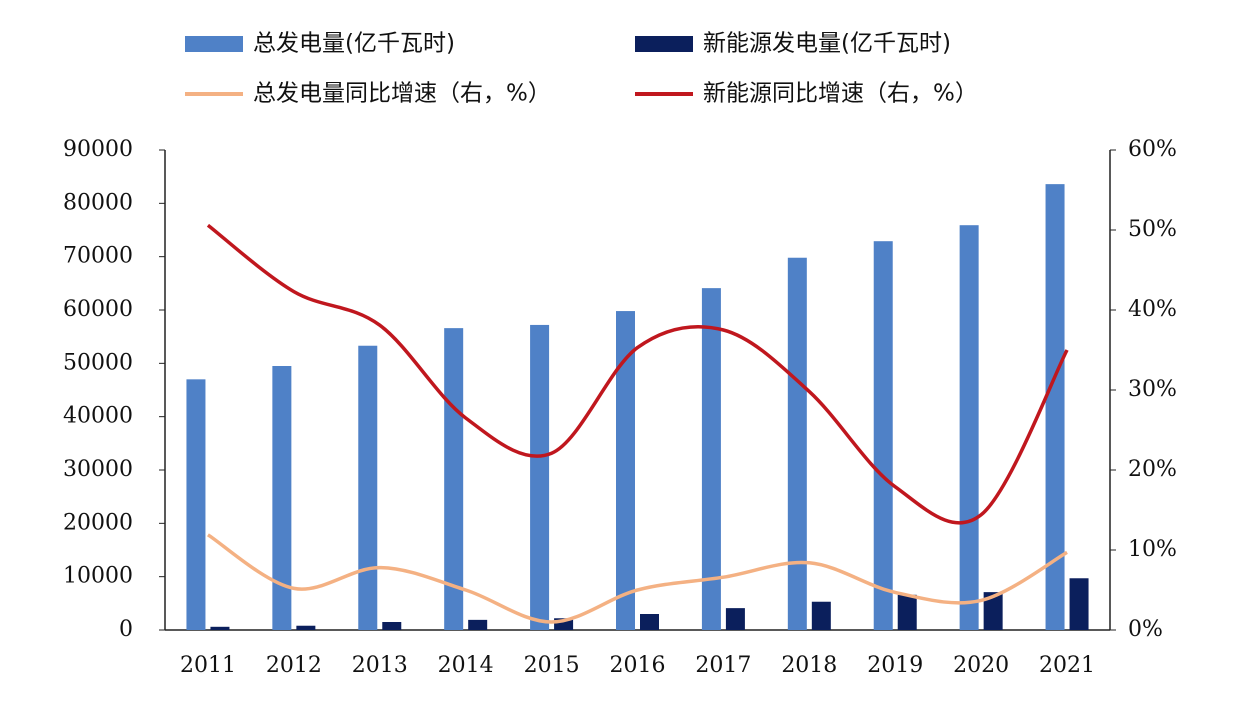  I want to click on x-tick-label: 2018, so click(809, 665).